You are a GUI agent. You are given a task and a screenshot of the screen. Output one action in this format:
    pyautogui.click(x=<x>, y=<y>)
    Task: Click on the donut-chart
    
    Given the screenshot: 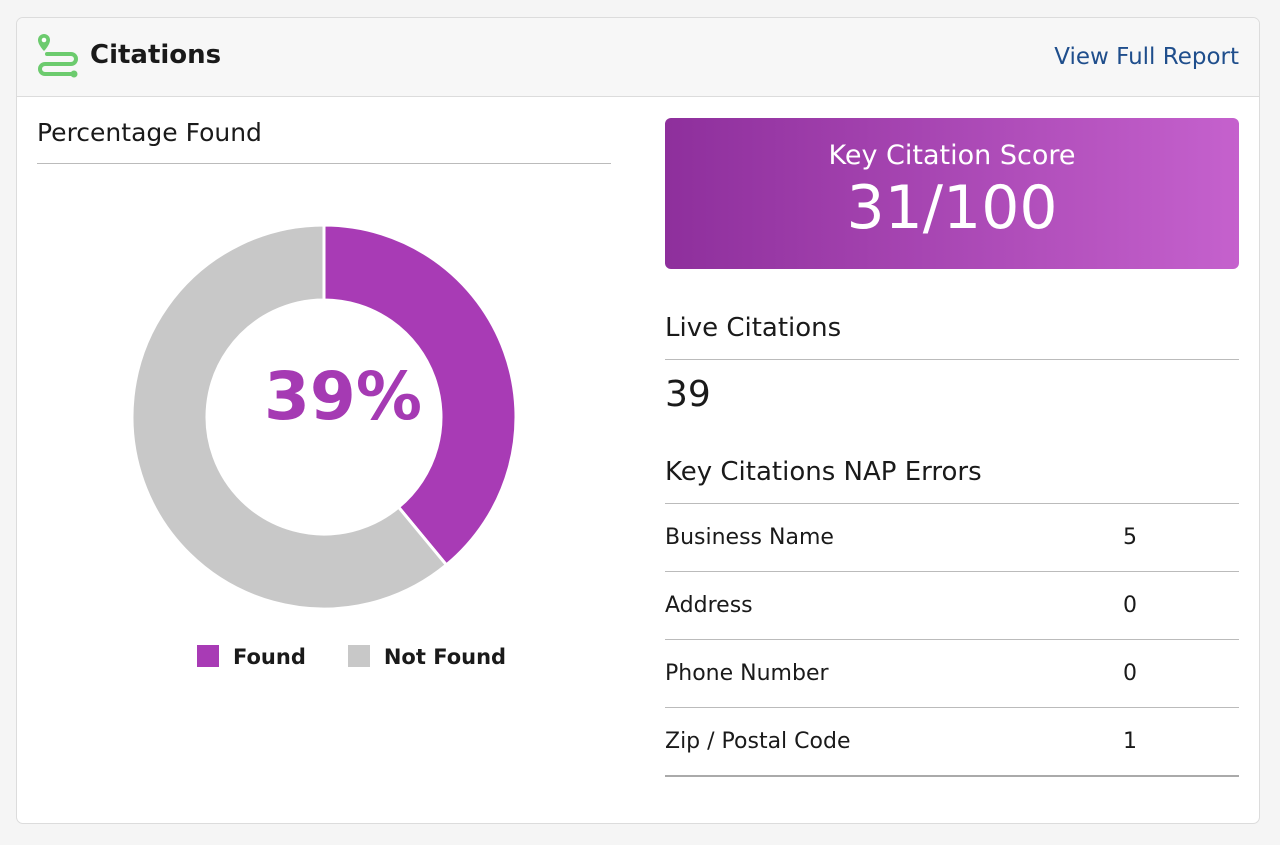 What is the action you would take?
    pyautogui.click(x=324, y=417)
    